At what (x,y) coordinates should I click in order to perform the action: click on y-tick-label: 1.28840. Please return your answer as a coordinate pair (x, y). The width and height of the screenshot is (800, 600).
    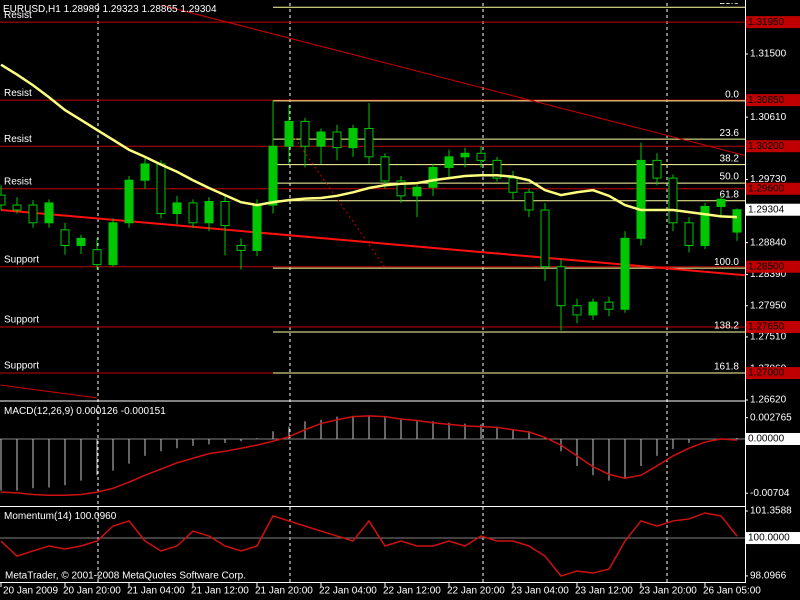
    Looking at the image, I should click on (768, 242).